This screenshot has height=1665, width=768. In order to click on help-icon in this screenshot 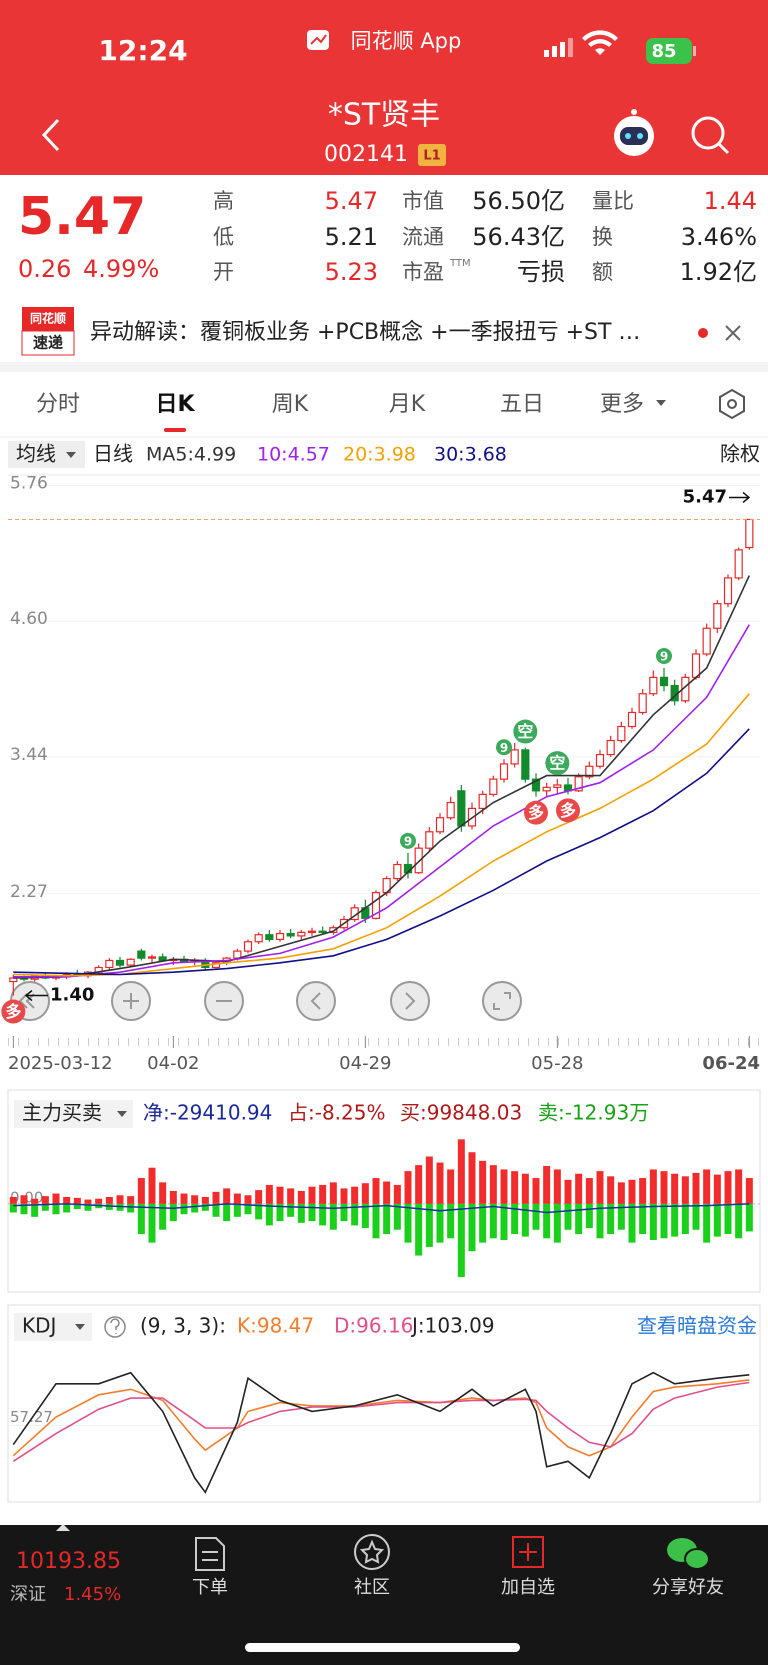, I will do `click(115, 1327)`.